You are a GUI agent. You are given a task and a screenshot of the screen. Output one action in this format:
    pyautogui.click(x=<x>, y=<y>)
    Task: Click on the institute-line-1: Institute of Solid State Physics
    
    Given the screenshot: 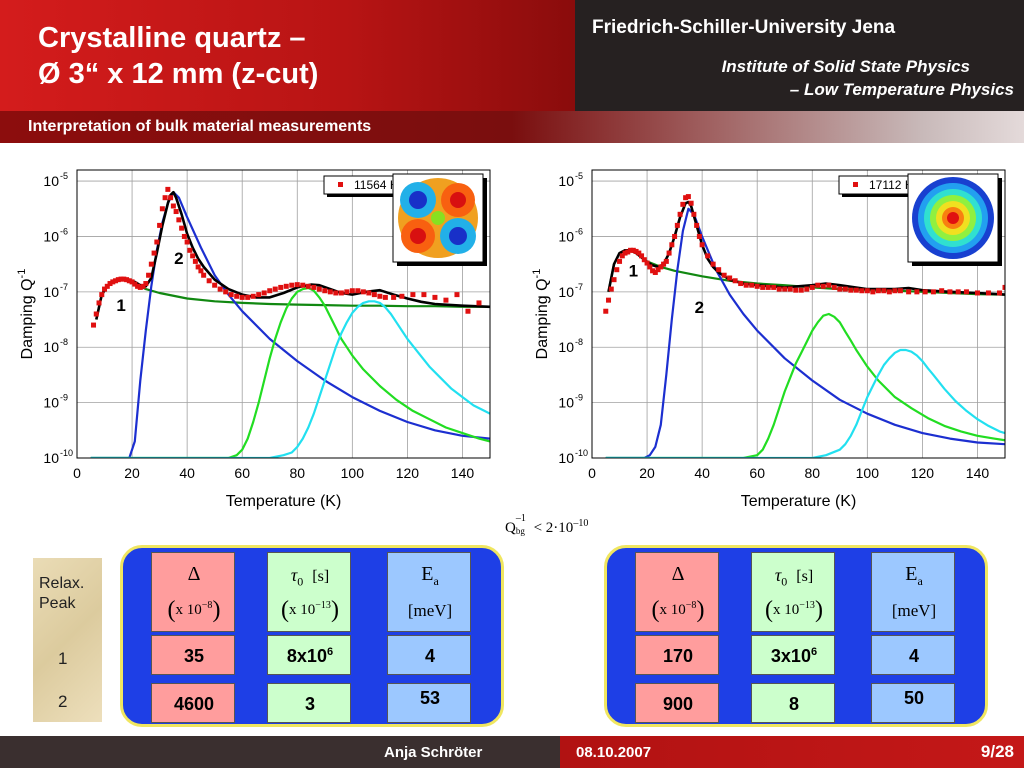 What is the action you would take?
    pyautogui.click(x=845, y=66)
    